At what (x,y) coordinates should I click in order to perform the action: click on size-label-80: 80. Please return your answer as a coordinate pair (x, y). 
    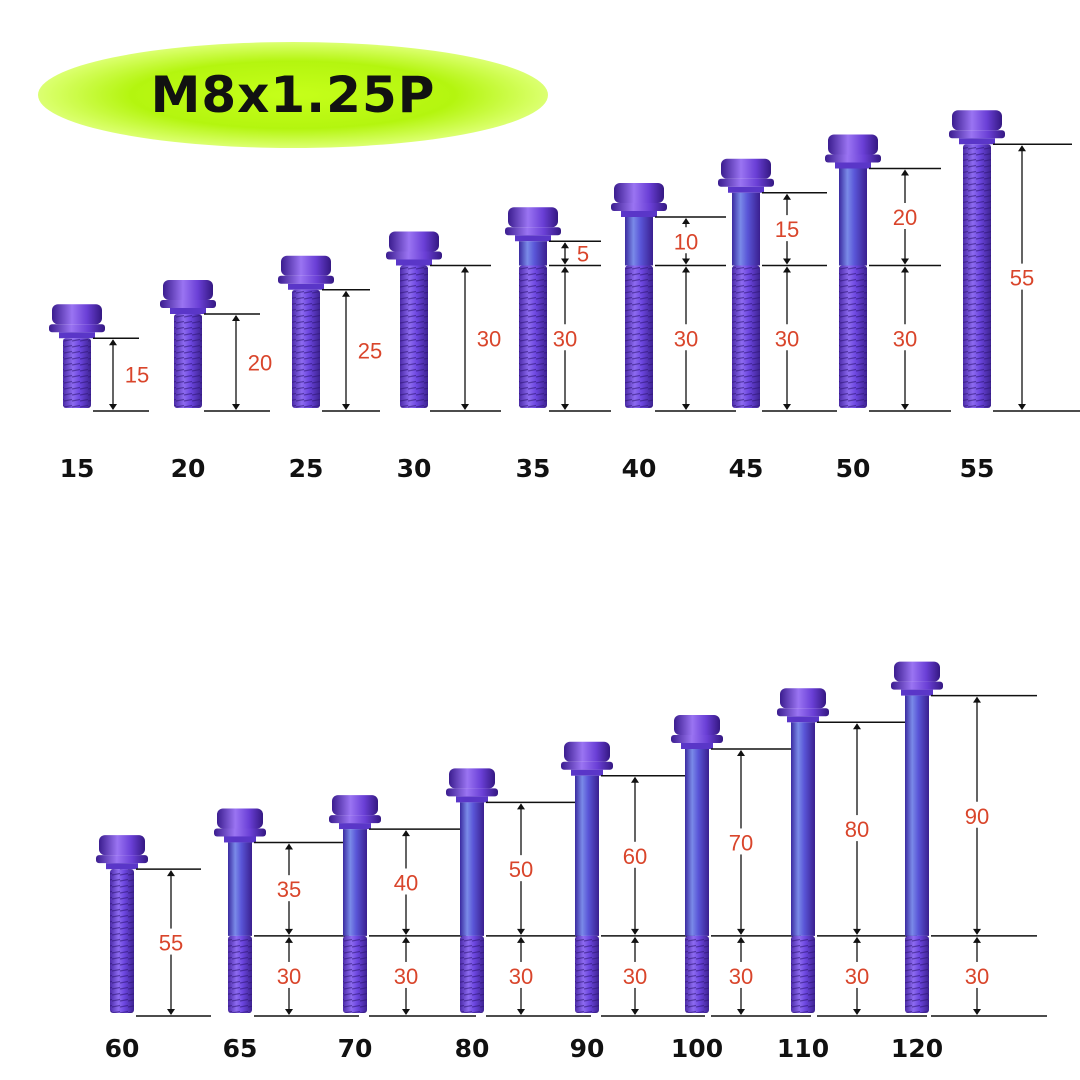
    Looking at the image, I should click on (472, 1048).